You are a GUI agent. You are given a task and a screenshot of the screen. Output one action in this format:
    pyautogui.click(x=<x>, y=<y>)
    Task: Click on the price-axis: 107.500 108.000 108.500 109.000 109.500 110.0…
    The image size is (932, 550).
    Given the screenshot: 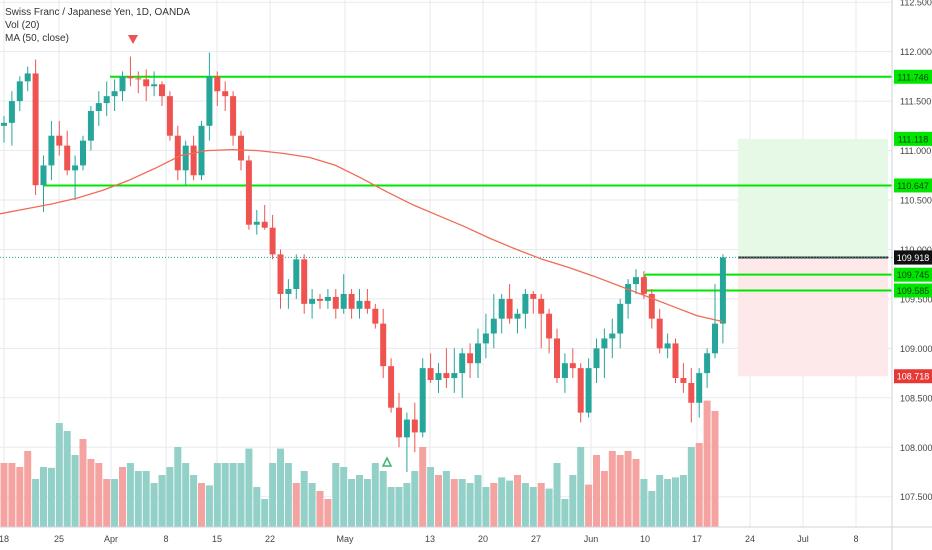 What is the action you would take?
    pyautogui.click(x=911, y=275)
    